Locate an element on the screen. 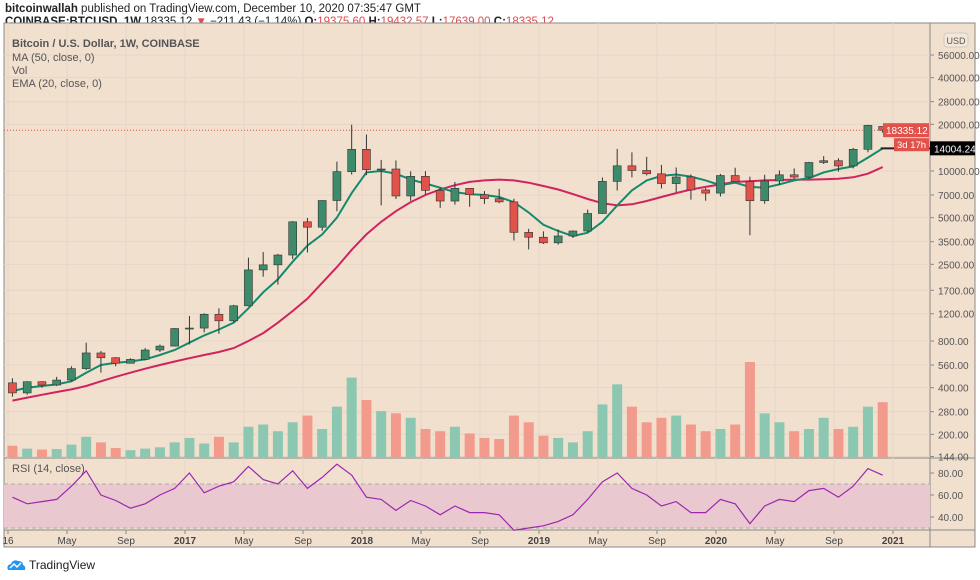 This screenshot has width=980, height=580. y-tick-label: 5000.00 is located at coordinates (956, 219).